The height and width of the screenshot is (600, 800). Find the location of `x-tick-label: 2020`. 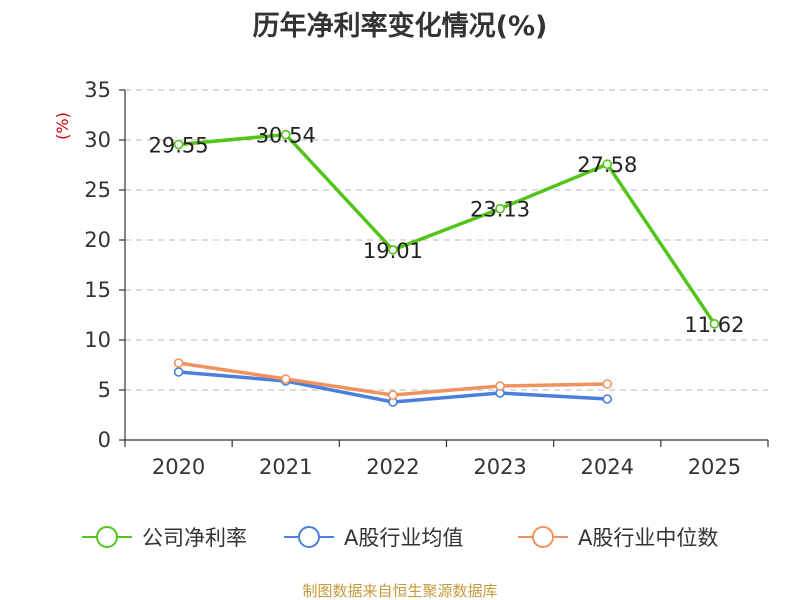

x-tick-label: 2020 is located at coordinates (178, 467).